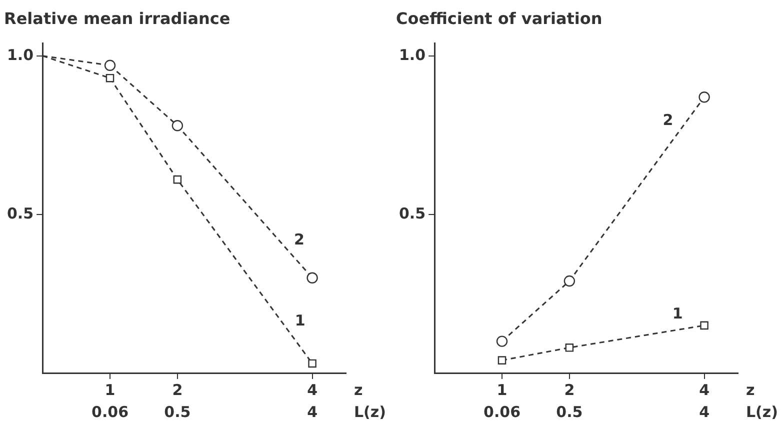 Image resolution: width=784 pixels, height=431 pixels. Describe the element at coordinates (499, 18) in the screenshot. I see `chart-title: Coefficient of variation` at that location.